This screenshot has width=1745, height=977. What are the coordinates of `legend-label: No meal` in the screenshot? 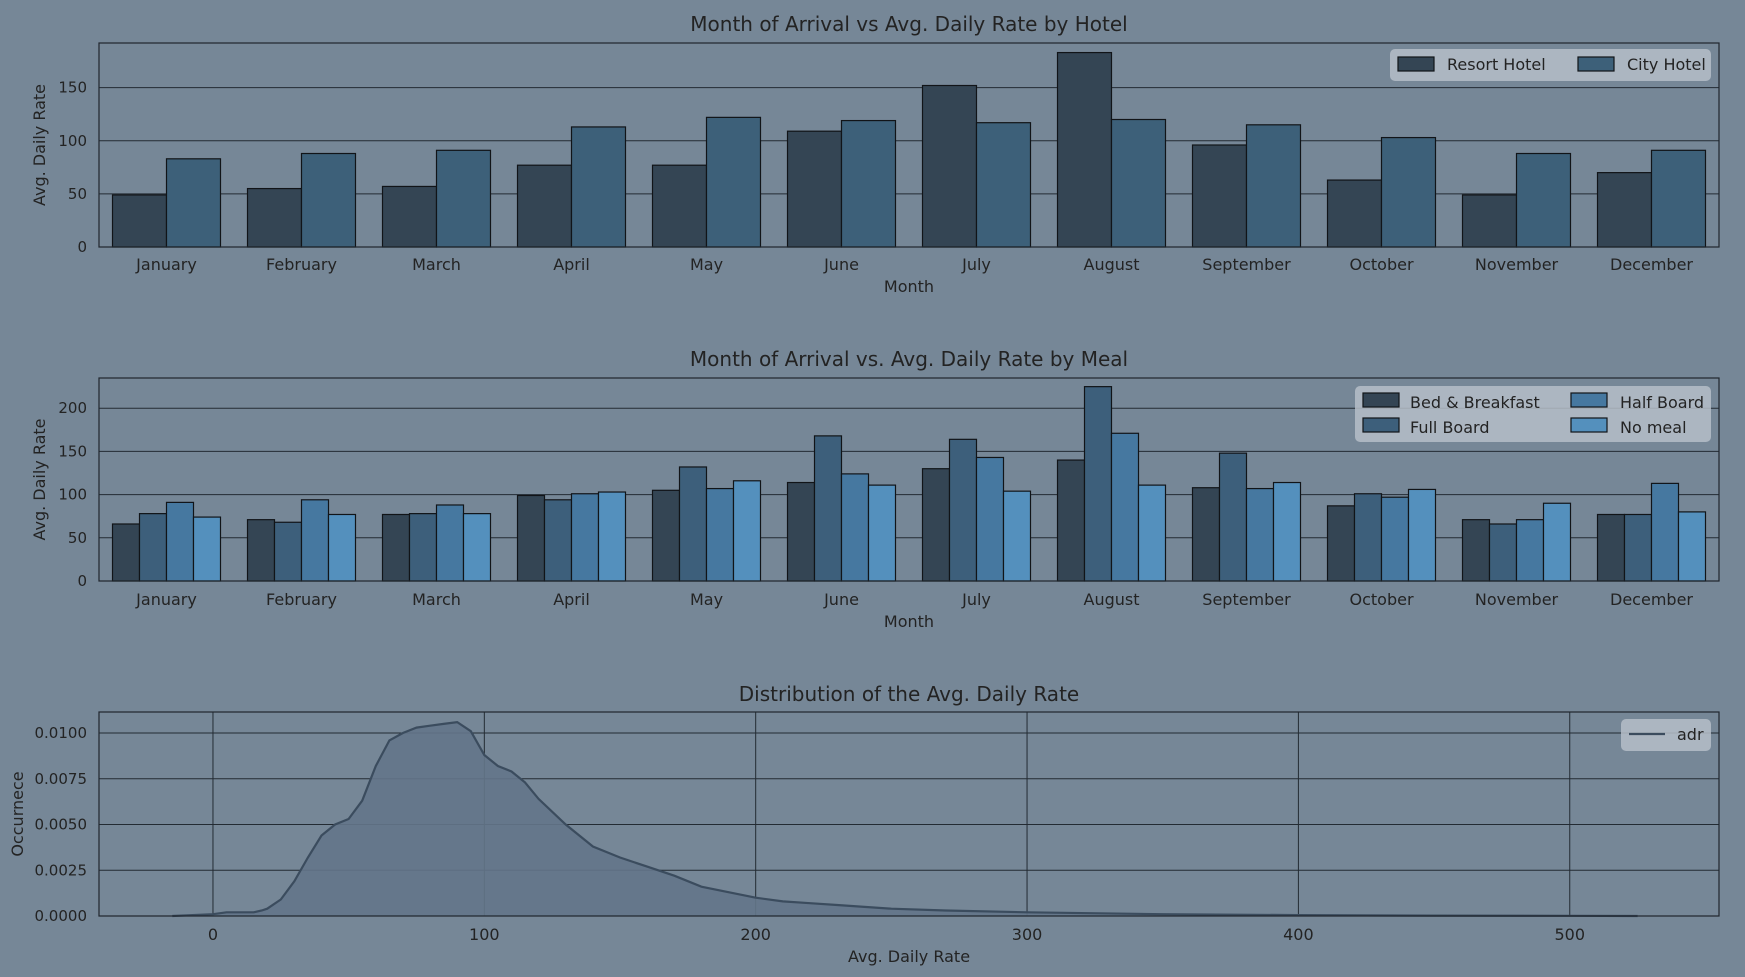 It's located at (1653, 427).